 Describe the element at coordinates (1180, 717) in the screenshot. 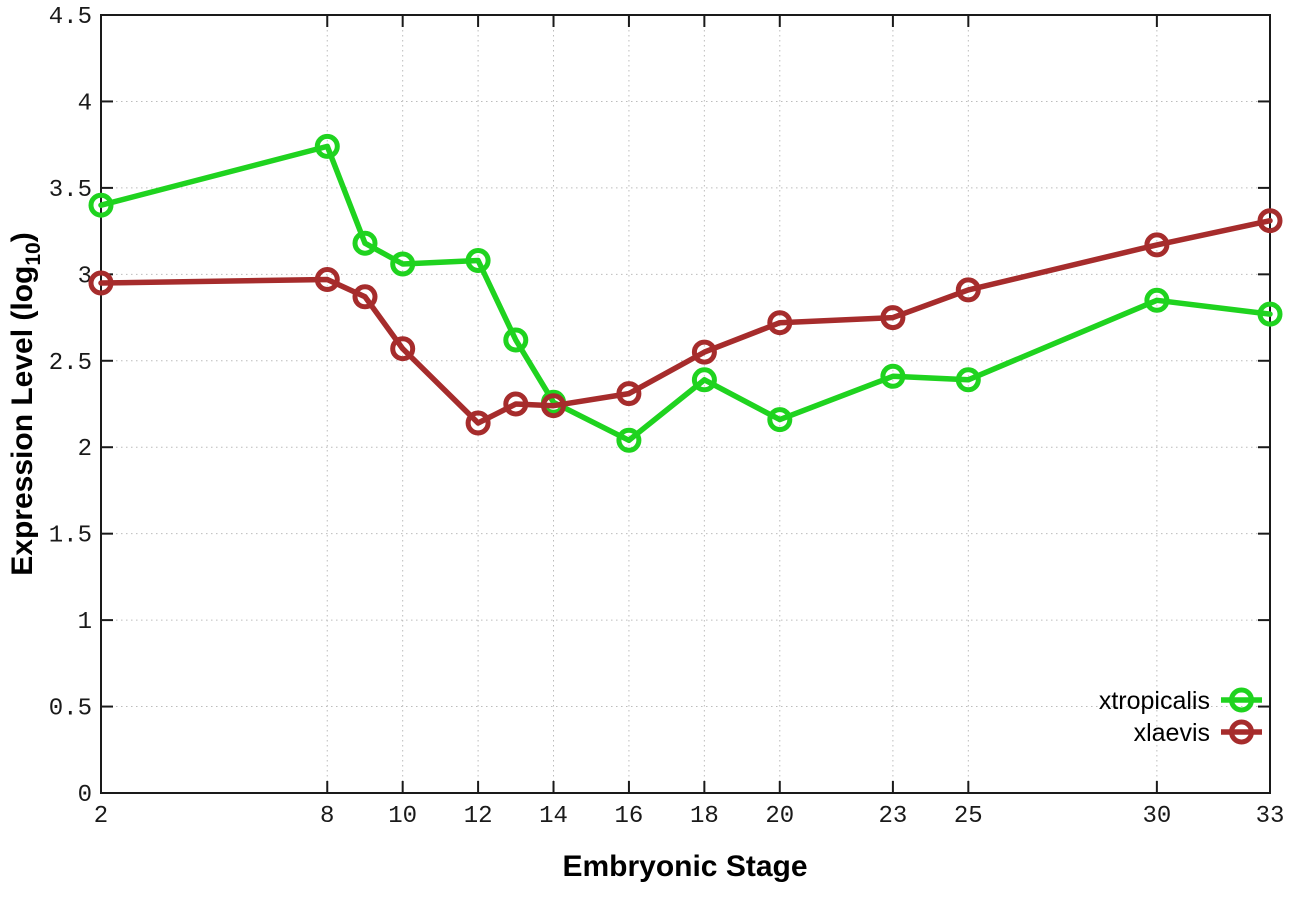

I see `legend: xtropicalis xlaevis` at that location.